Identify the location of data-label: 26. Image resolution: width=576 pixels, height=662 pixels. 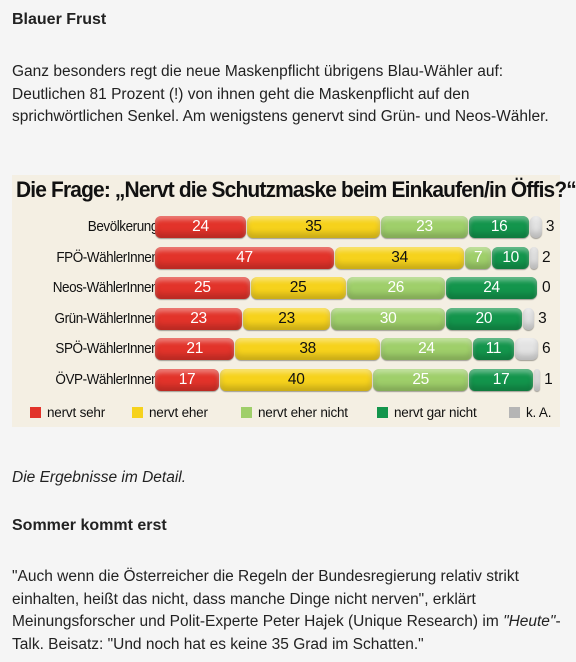
(396, 287).